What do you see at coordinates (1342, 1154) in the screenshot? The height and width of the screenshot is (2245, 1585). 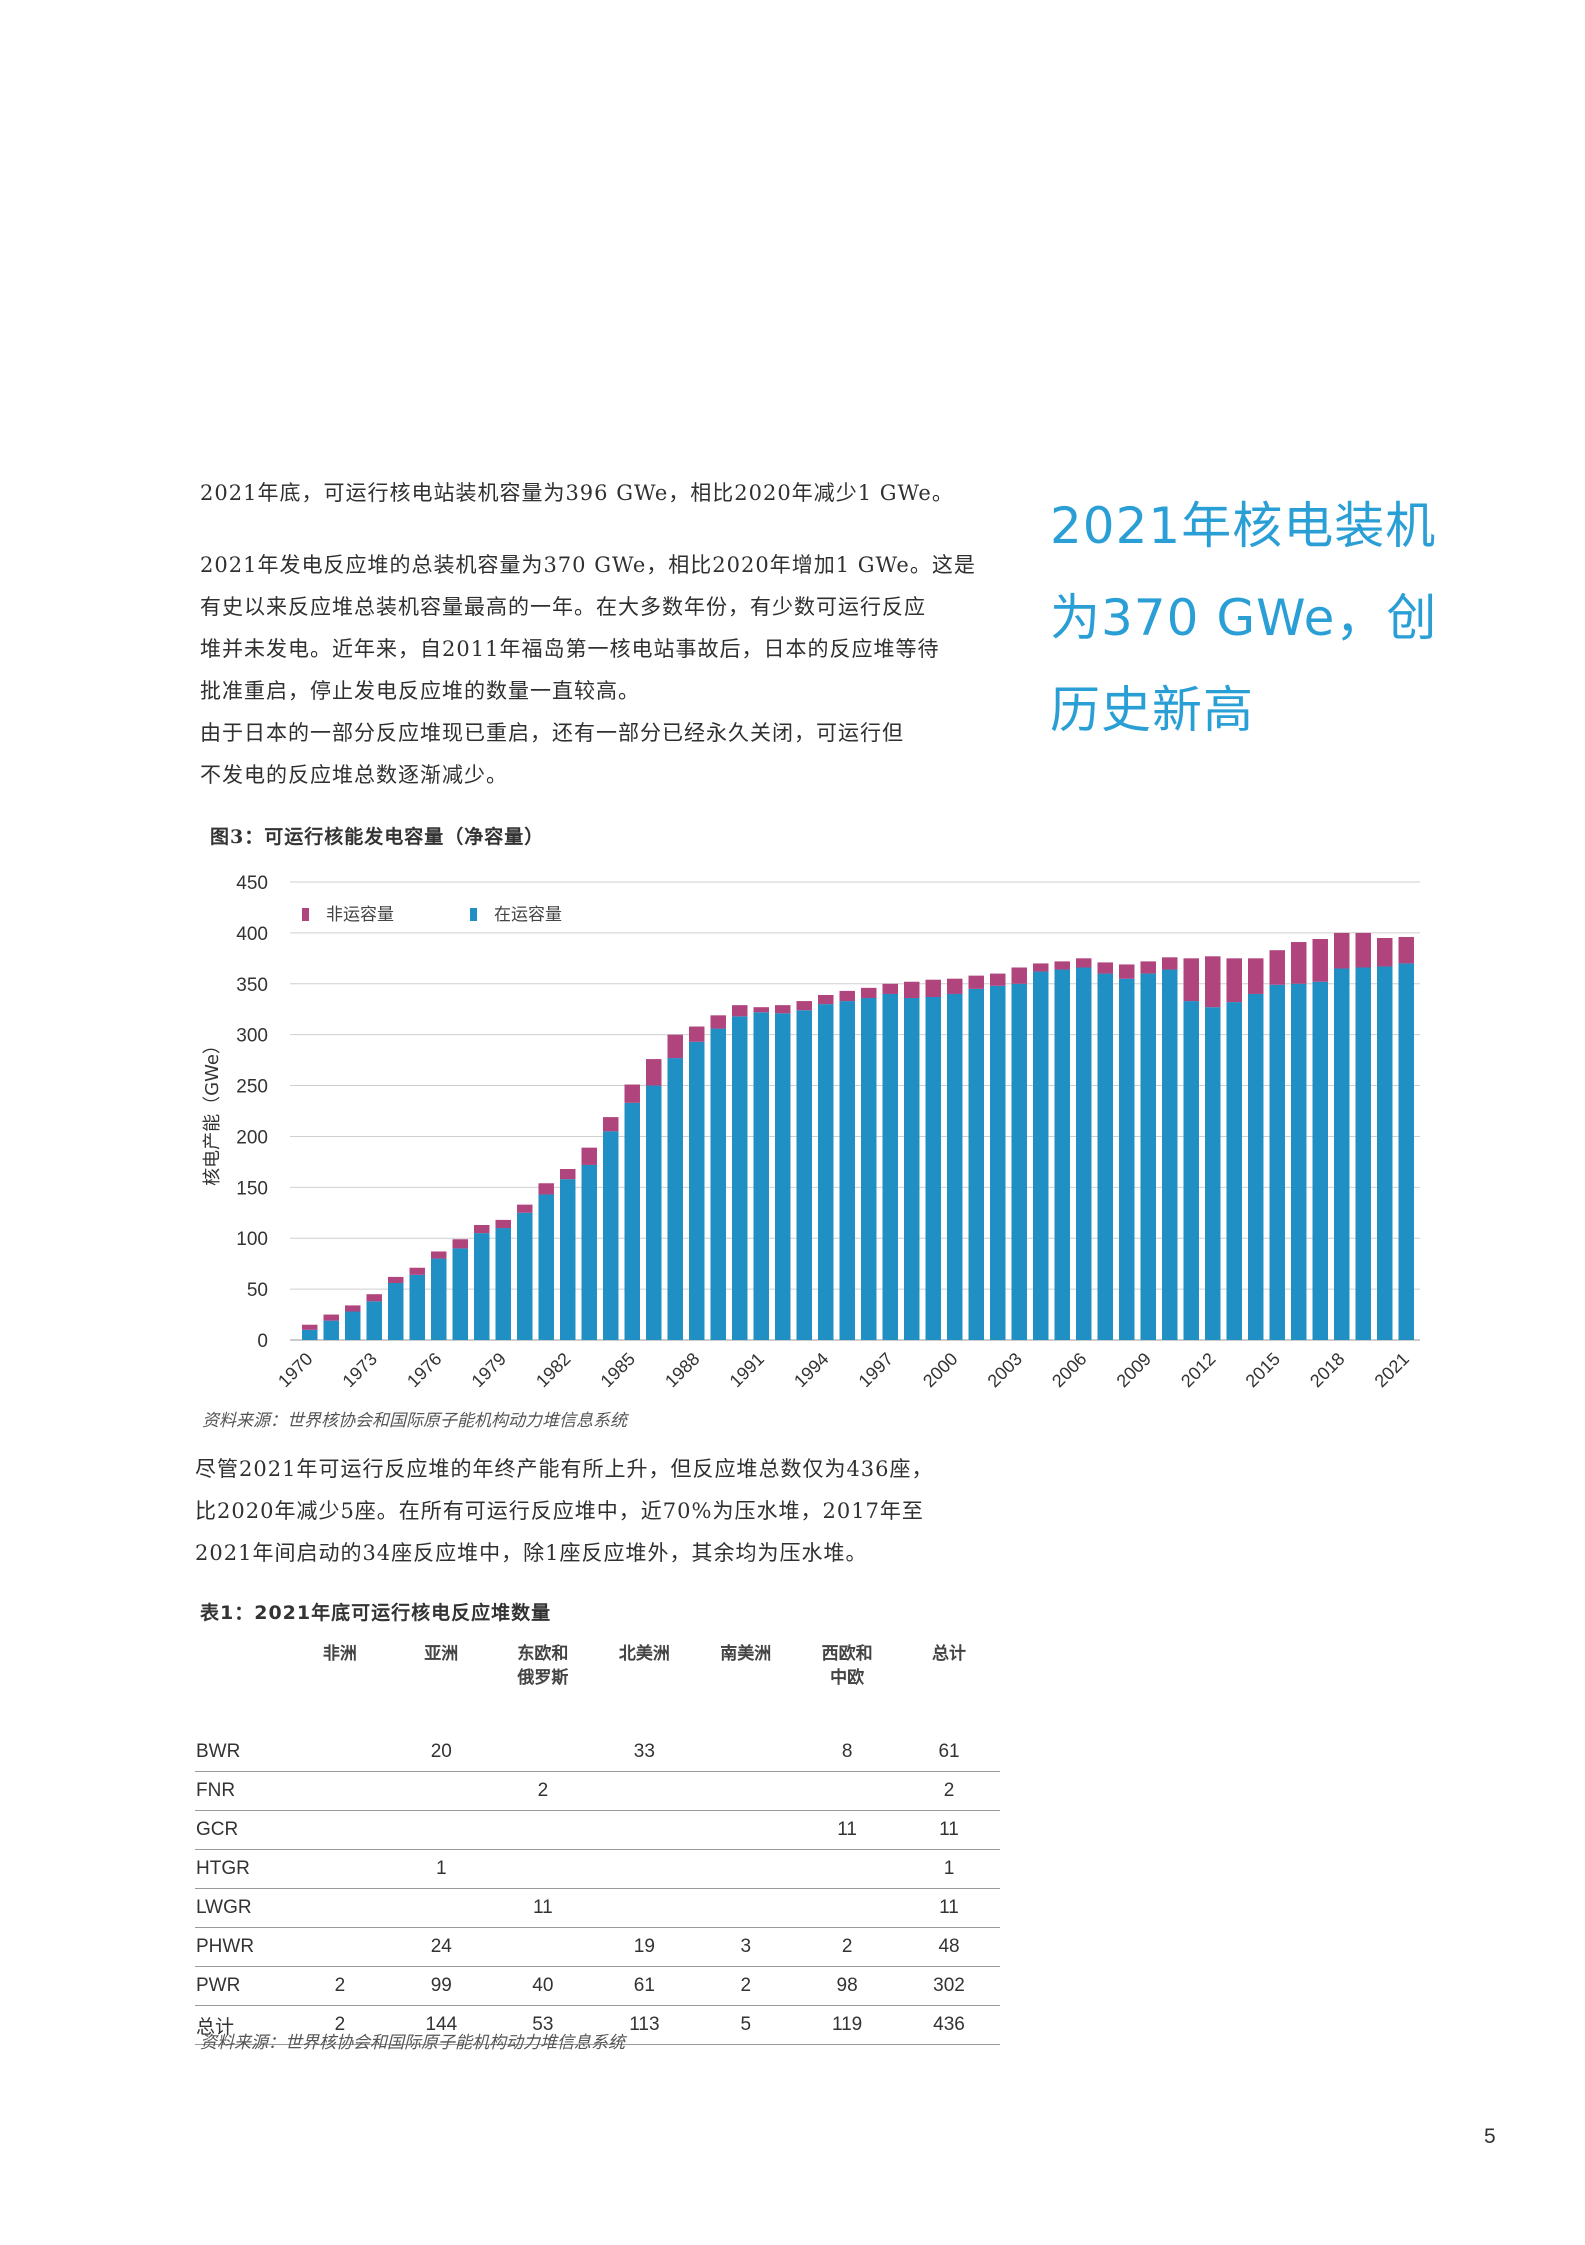 I see `bar-operating-2018` at bounding box center [1342, 1154].